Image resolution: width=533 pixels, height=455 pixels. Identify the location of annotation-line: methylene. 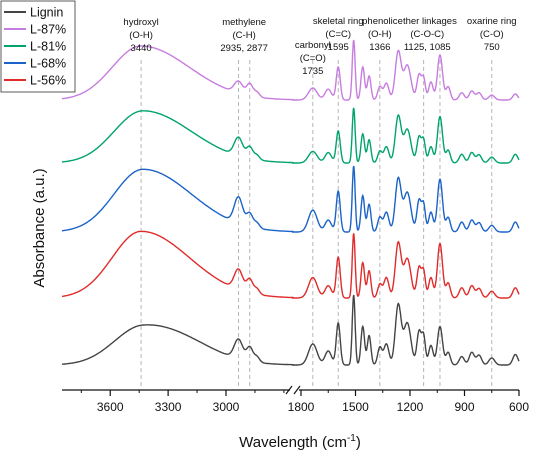
(244, 22).